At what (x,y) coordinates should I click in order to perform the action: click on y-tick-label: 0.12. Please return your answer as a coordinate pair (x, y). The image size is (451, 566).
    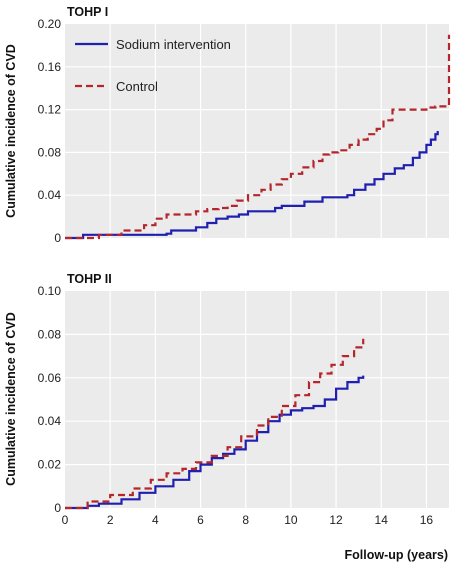
    Looking at the image, I should click on (50, 110).